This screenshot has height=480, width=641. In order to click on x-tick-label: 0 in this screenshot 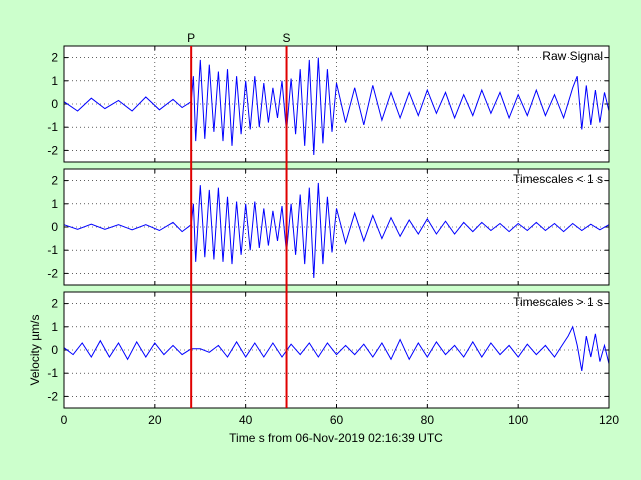, I will do `click(64, 420)`.